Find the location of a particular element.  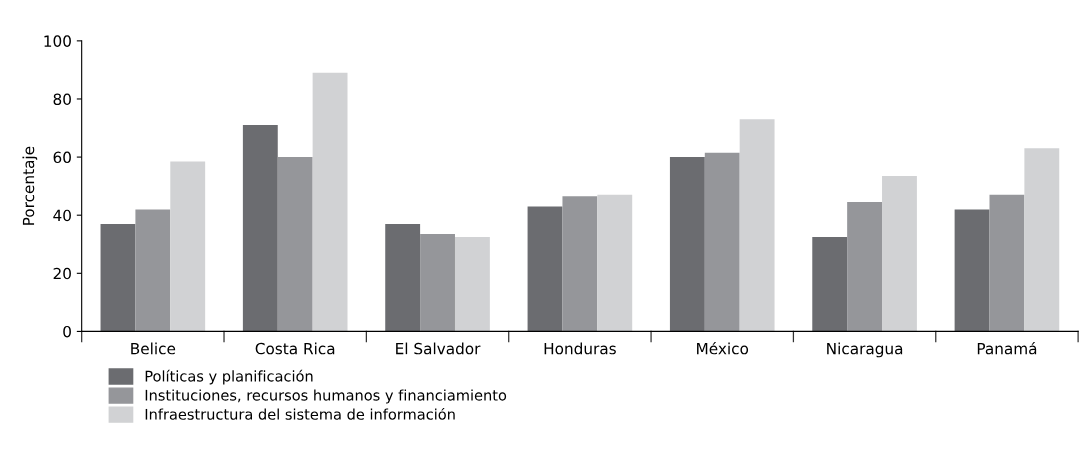

x-tick-label: Honduras is located at coordinates (580, 348).